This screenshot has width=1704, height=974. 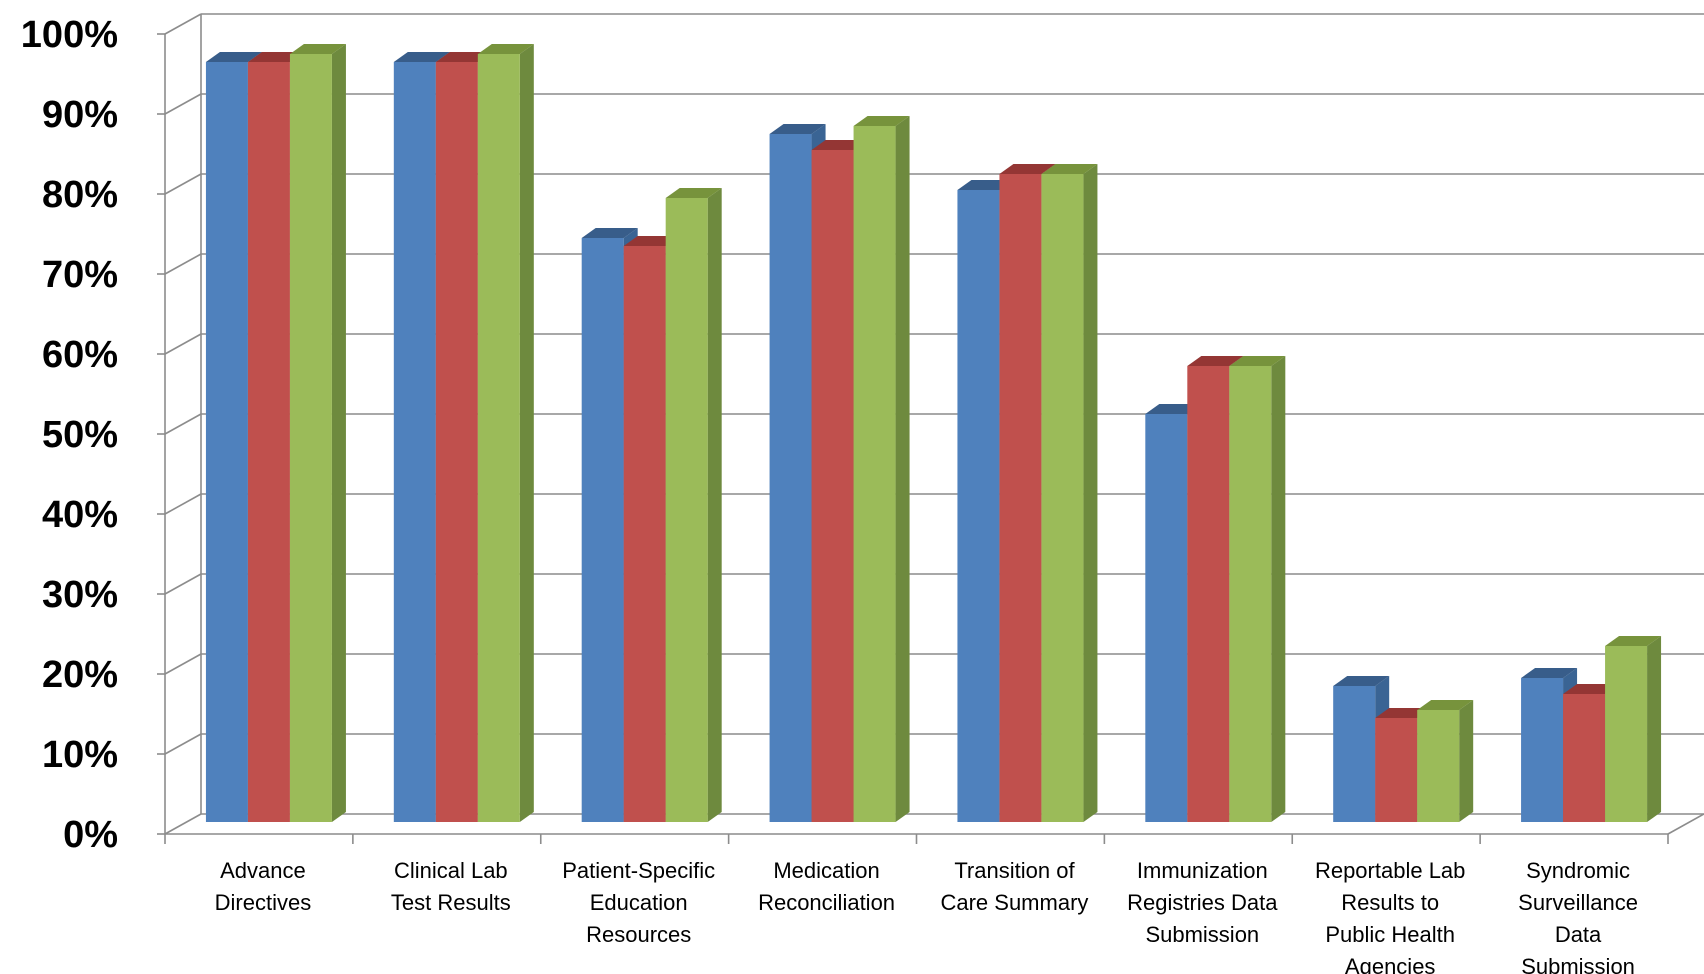 What do you see at coordinates (69, 35) in the screenshot?
I see `y-tick-label: 100%` at bounding box center [69, 35].